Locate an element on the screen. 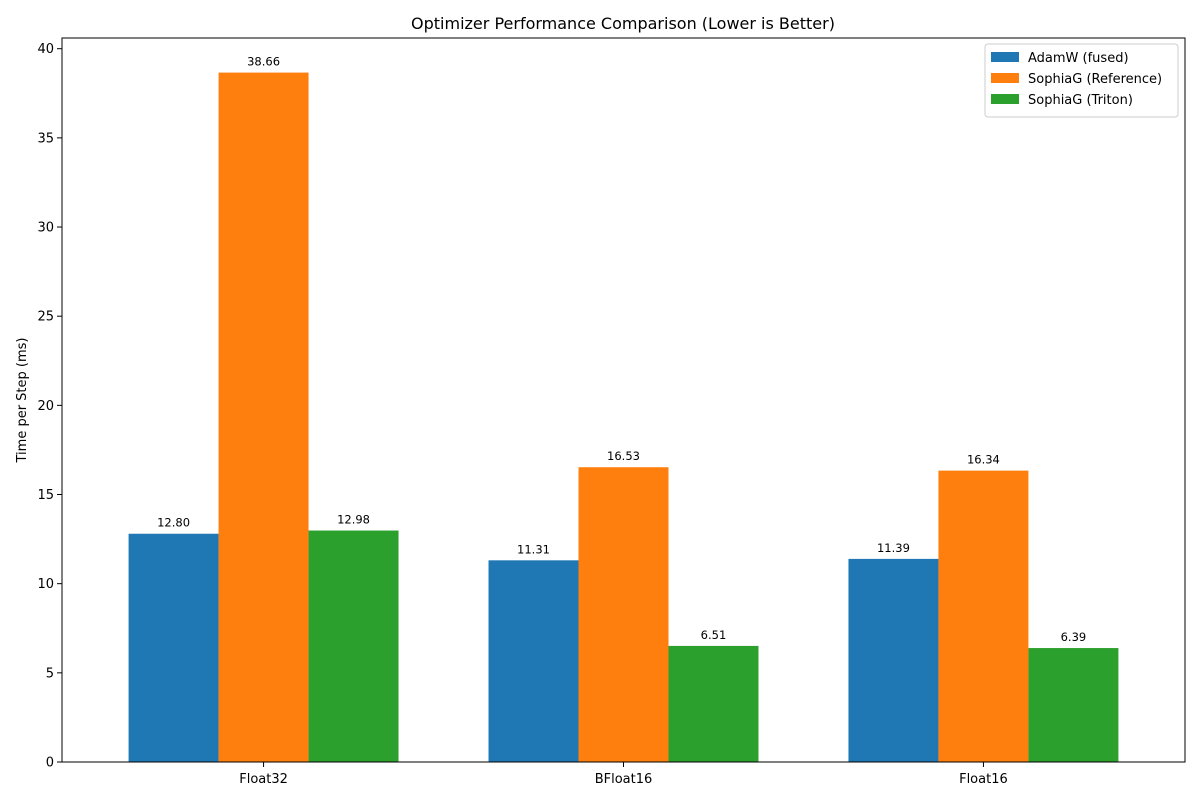  y-tick-label-1: 5 is located at coordinates (50, 673).